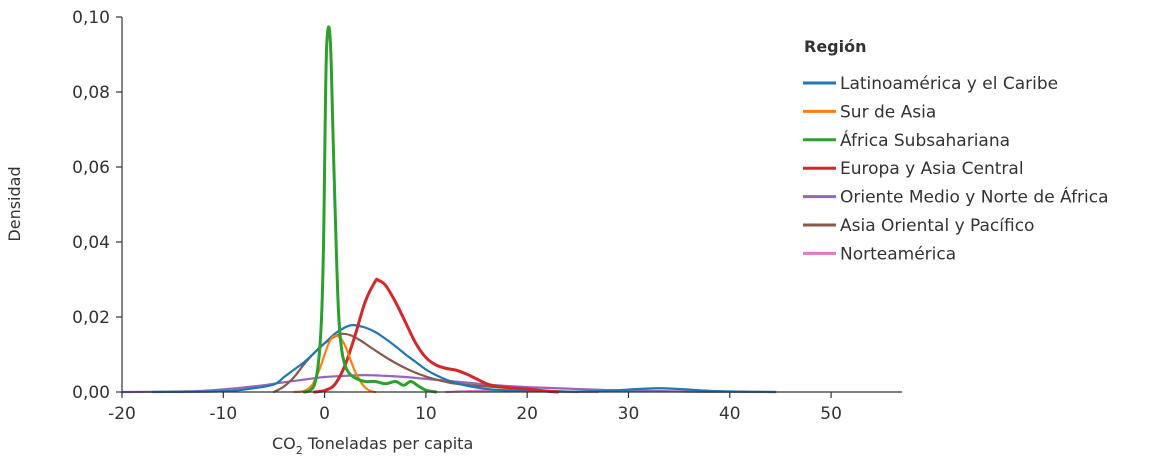 This screenshot has height=460, width=1164. What do you see at coordinates (974, 197) in the screenshot?
I see `legend-label: Oriente Medio y Norte de África` at bounding box center [974, 197].